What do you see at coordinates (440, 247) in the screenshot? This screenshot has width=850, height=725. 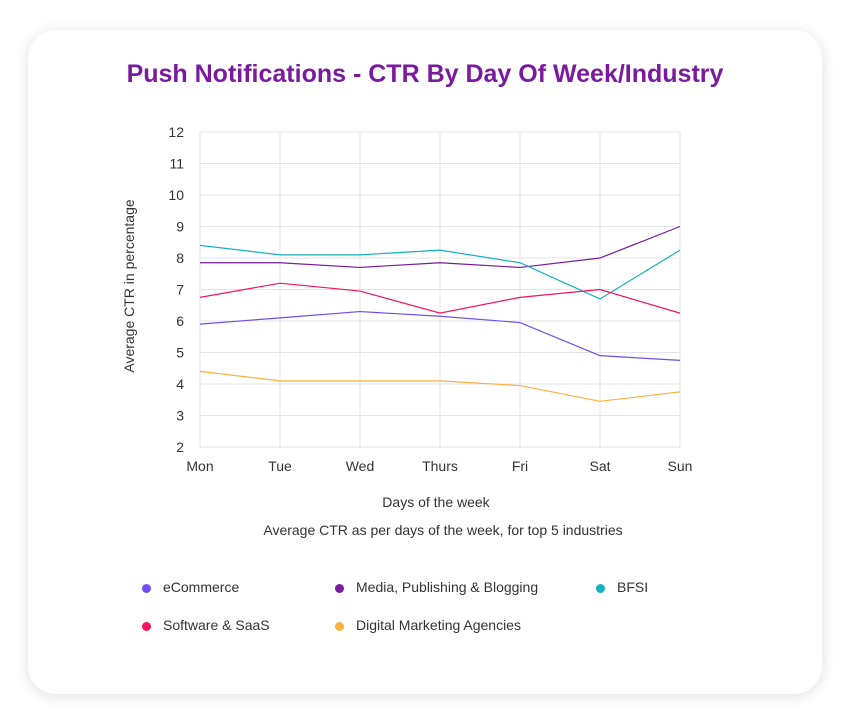 I see `series-line-media-publishing-blogging` at bounding box center [440, 247].